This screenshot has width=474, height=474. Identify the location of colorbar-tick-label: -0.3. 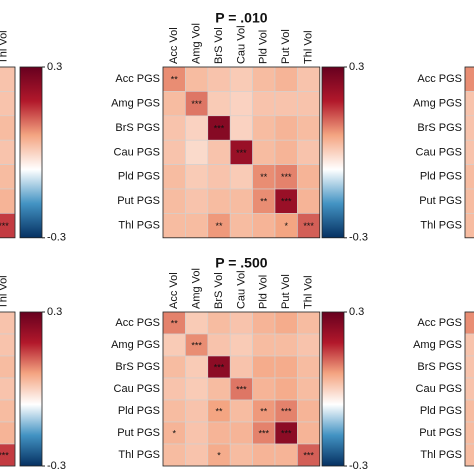
(56, 466).